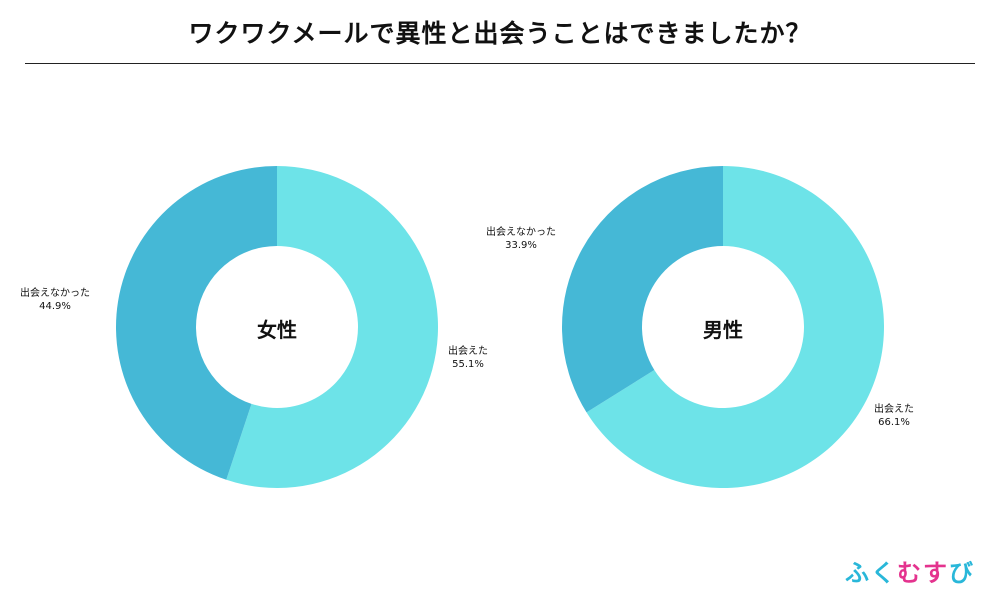  Describe the element at coordinates (936, 573) in the screenshot. I see `logo-char: す` at that location.